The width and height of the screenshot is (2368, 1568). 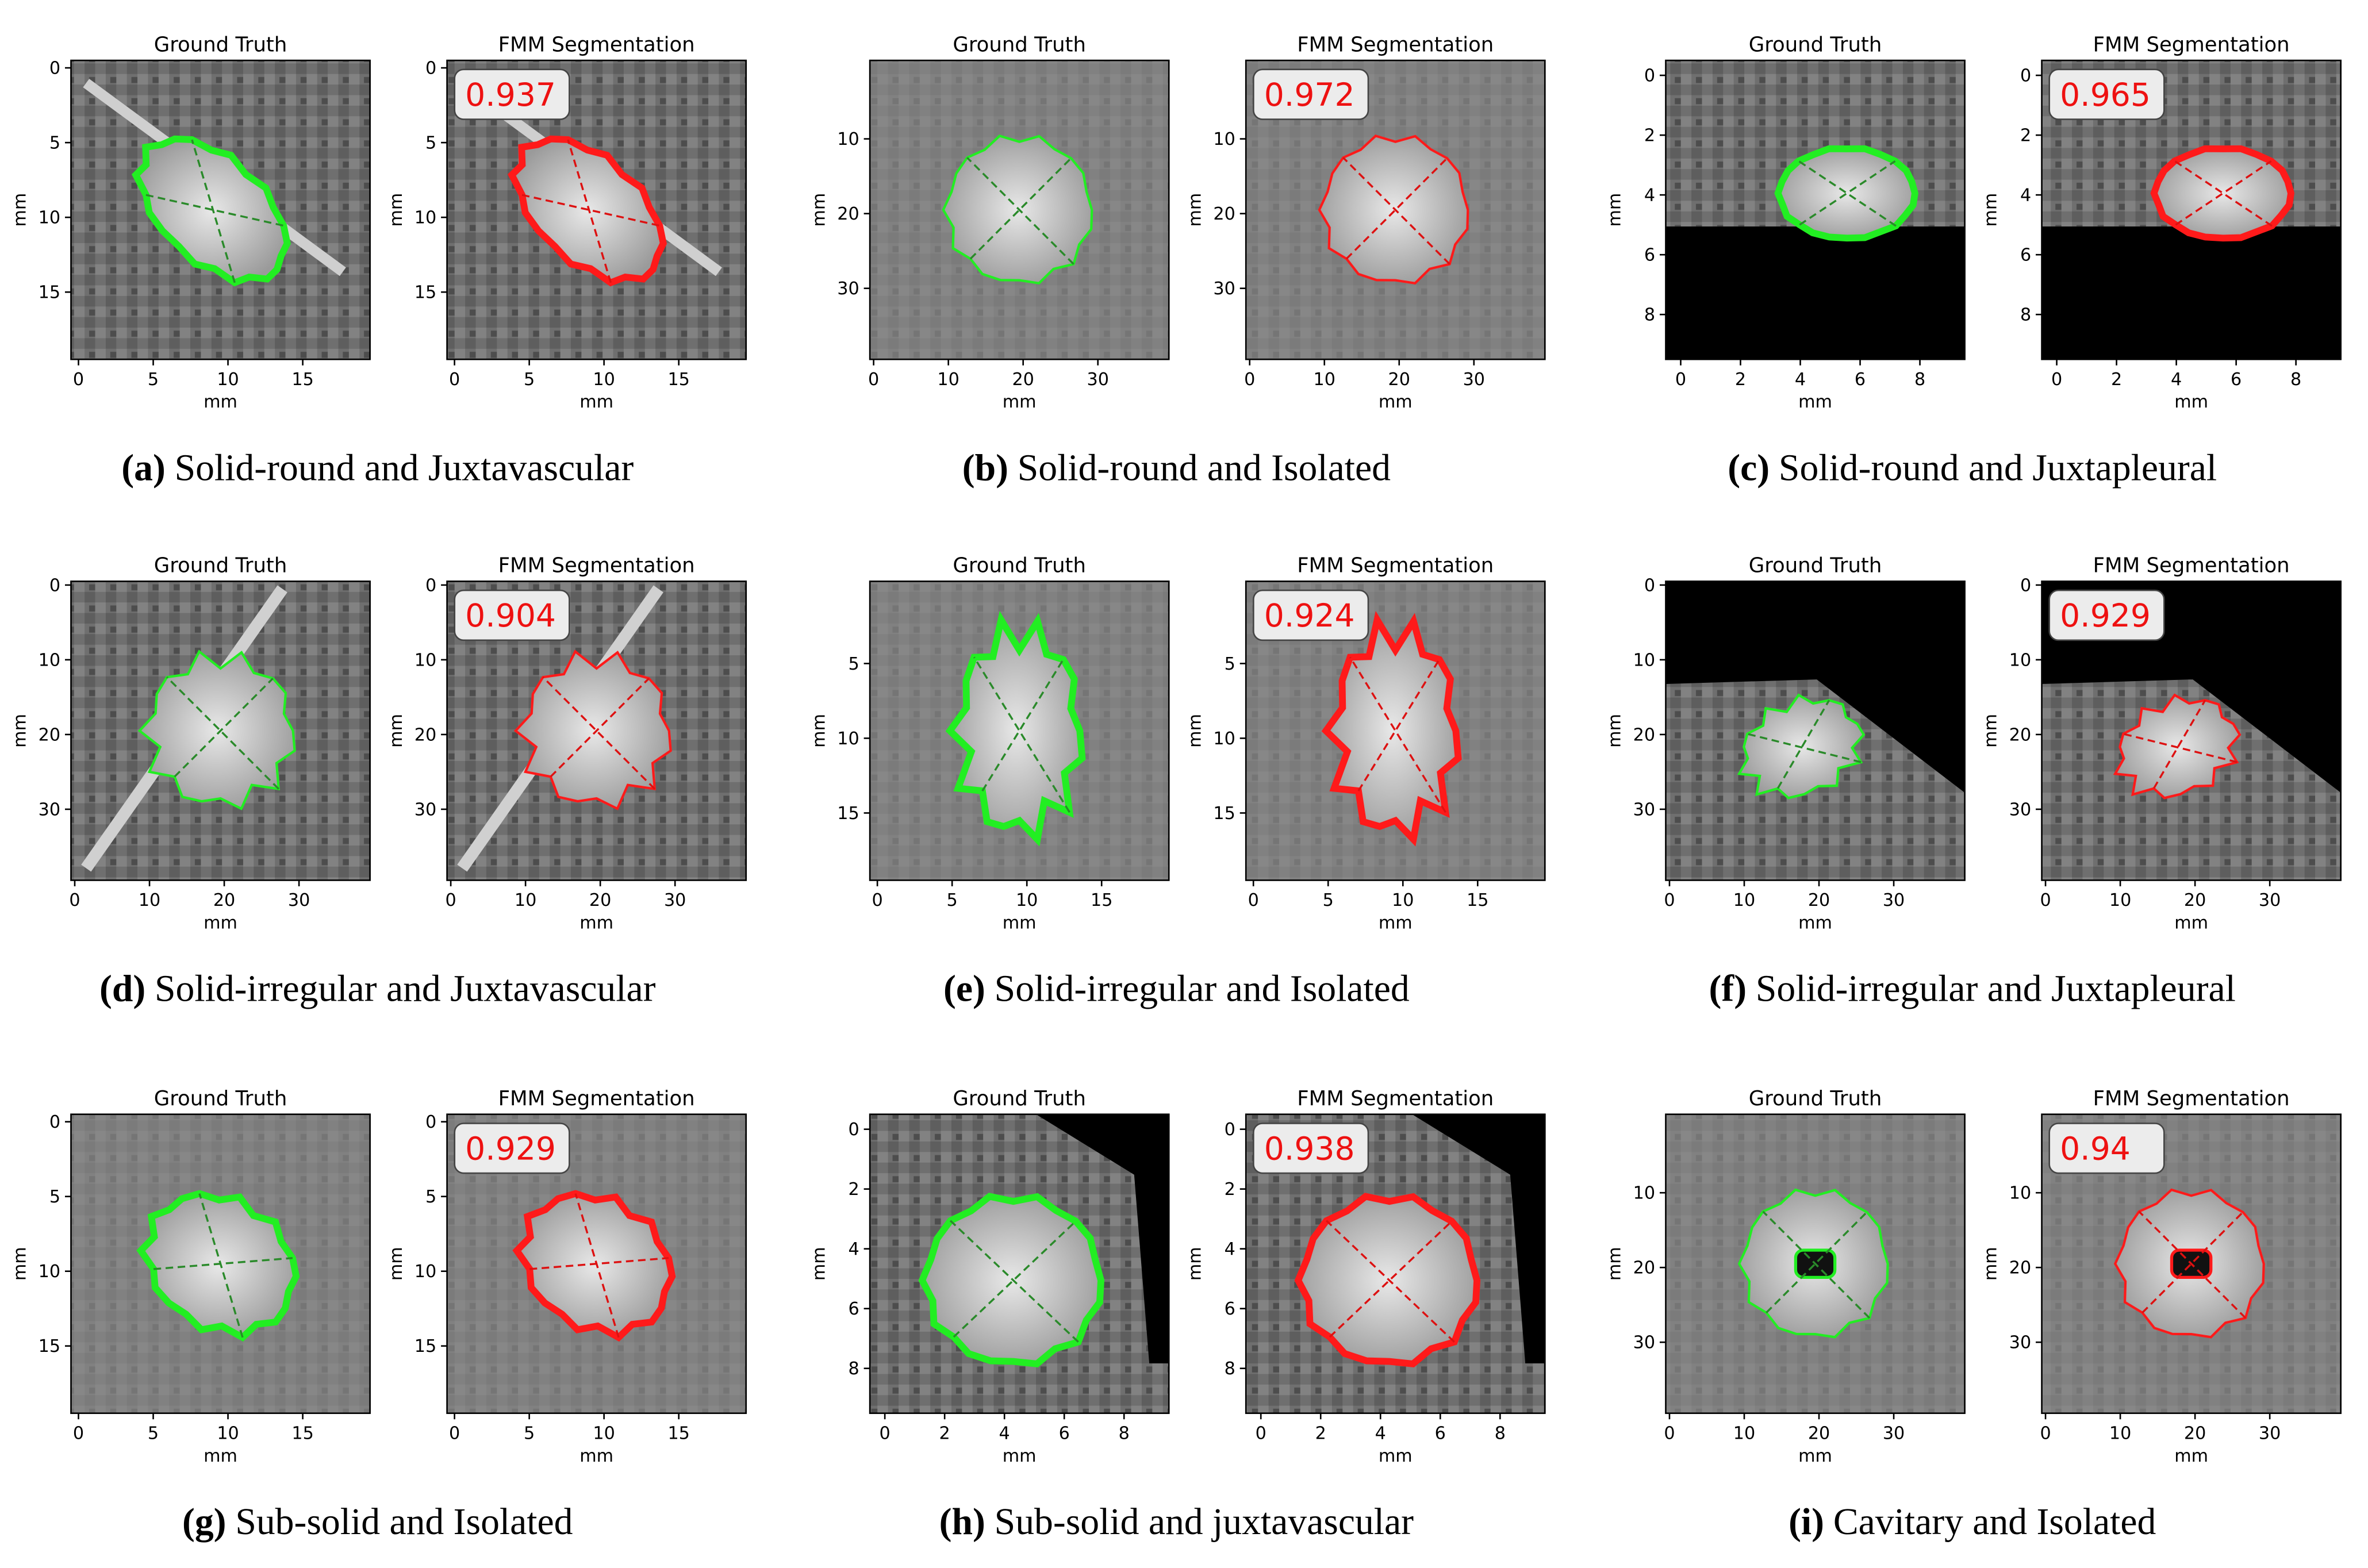 I want to click on plot-title: Ground Truth, so click(x=1815, y=566).